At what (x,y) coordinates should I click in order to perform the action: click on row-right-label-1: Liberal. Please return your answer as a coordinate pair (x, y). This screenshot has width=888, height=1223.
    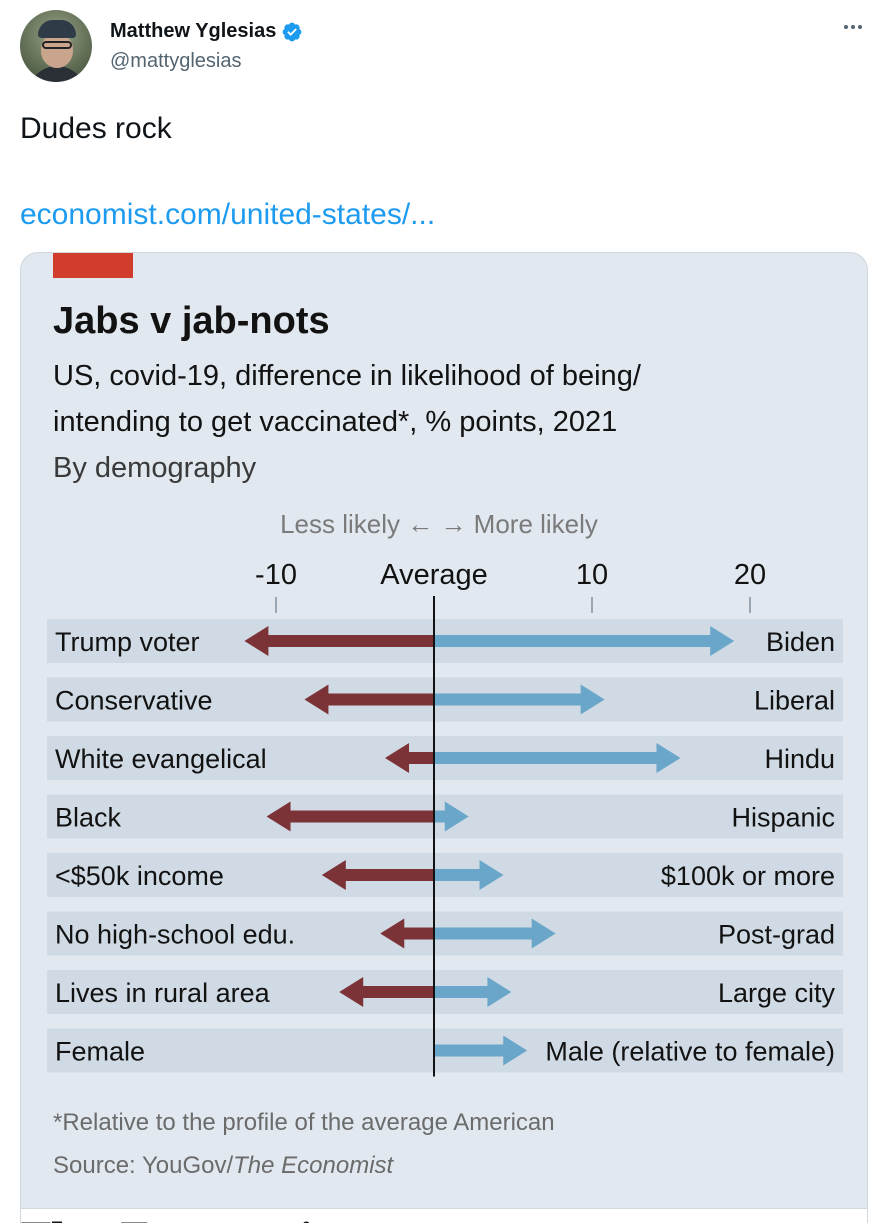
    Looking at the image, I should click on (794, 701).